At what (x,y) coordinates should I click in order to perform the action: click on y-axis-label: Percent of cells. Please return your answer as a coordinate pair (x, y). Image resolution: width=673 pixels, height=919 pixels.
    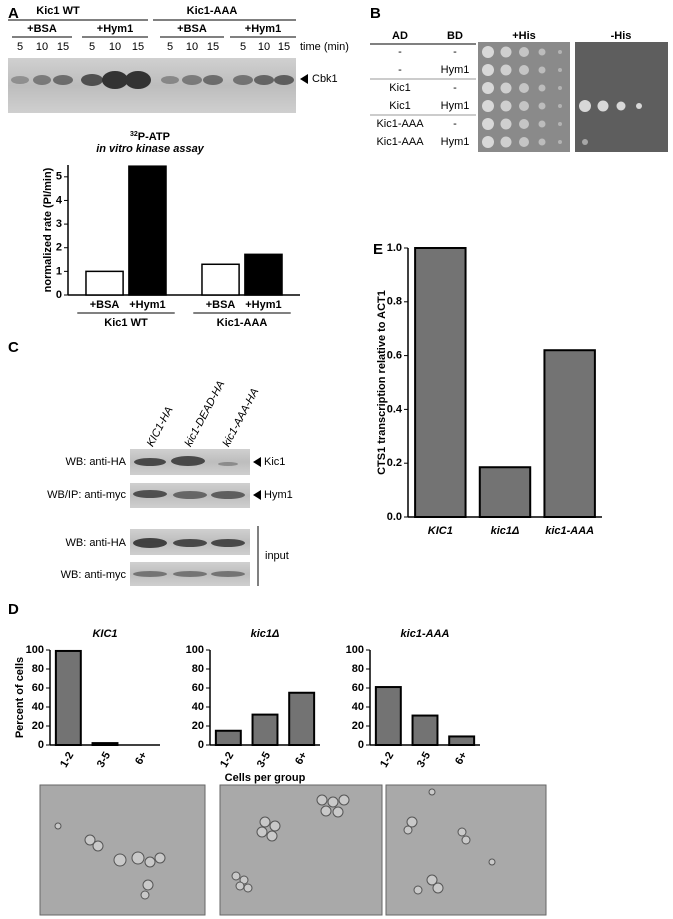
    Looking at the image, I should click on (20, 697).